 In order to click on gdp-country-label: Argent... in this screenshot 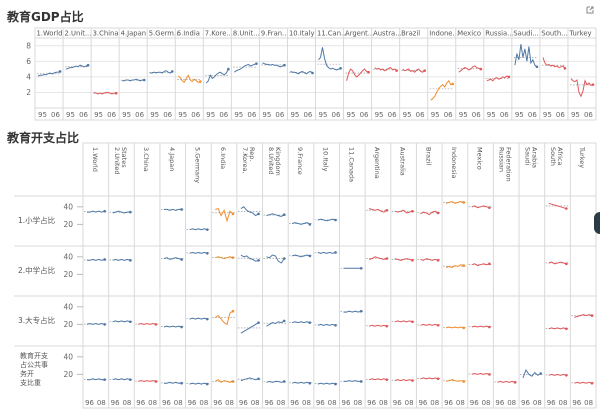, I will do `click(359, 34)`.